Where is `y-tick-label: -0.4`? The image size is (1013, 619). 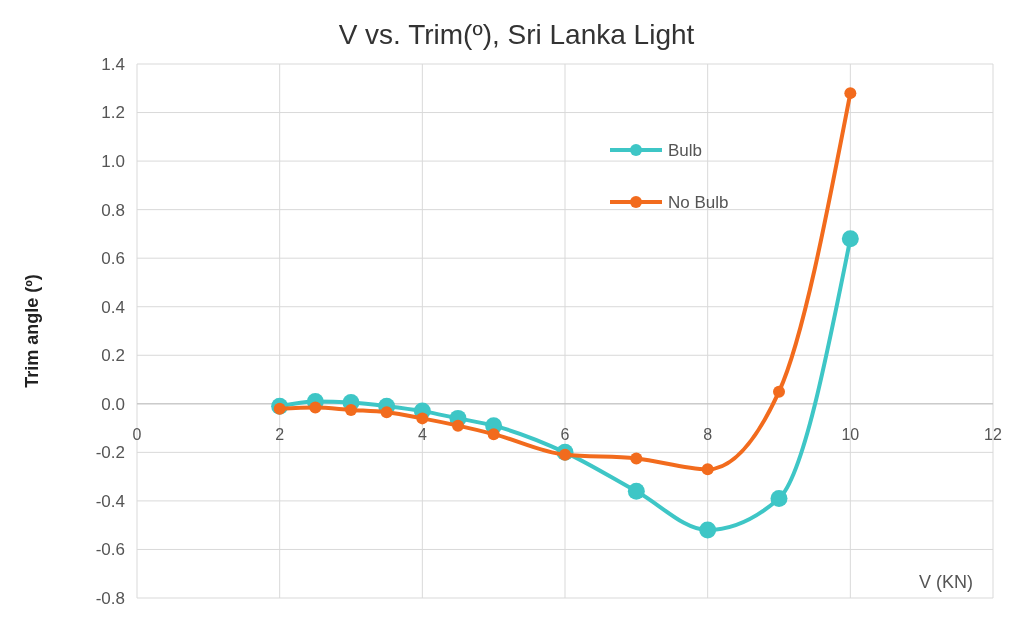 y-tick-label: -0.4 is located at coordinates (110, 501).